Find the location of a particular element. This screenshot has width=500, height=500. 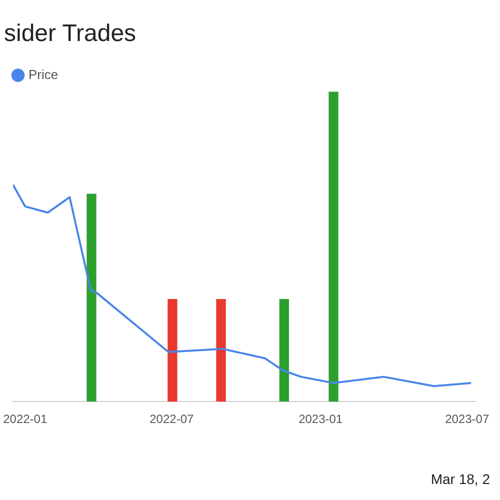

x-tick-label: 2023-01 is located at coordinates (320, 419).